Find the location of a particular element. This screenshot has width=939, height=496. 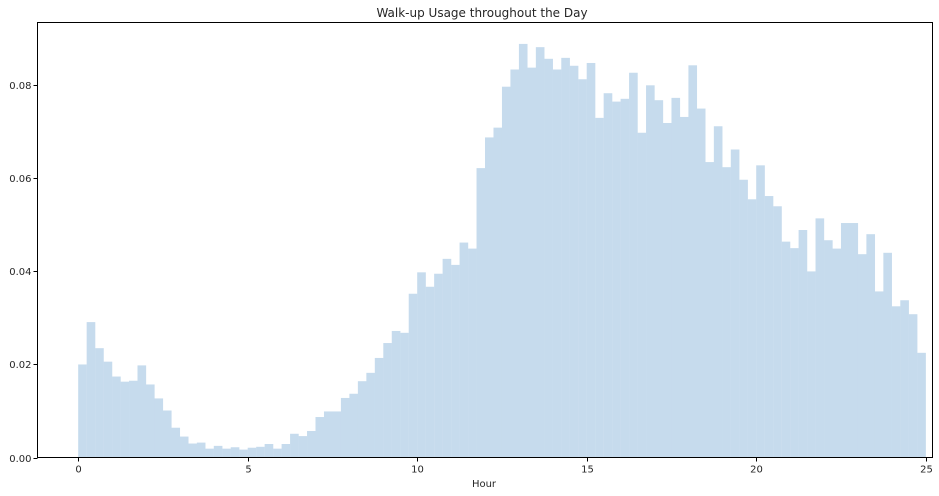

y-tick-label: 0.04 is located at coordinates (20, 272).